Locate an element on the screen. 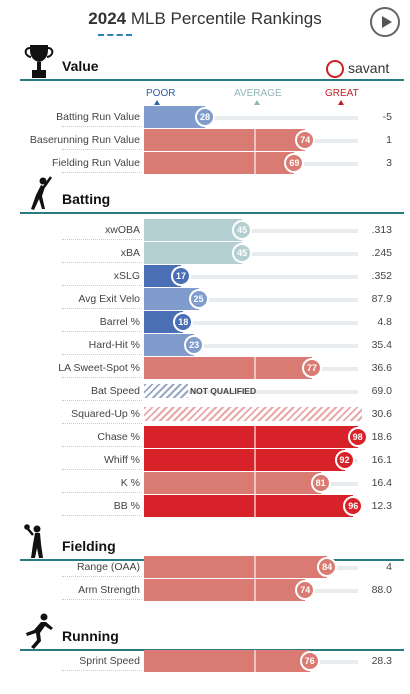 This screenshot has width=410, height=694. metric-name: Squared-Up % is located at coordinates (105, 414).